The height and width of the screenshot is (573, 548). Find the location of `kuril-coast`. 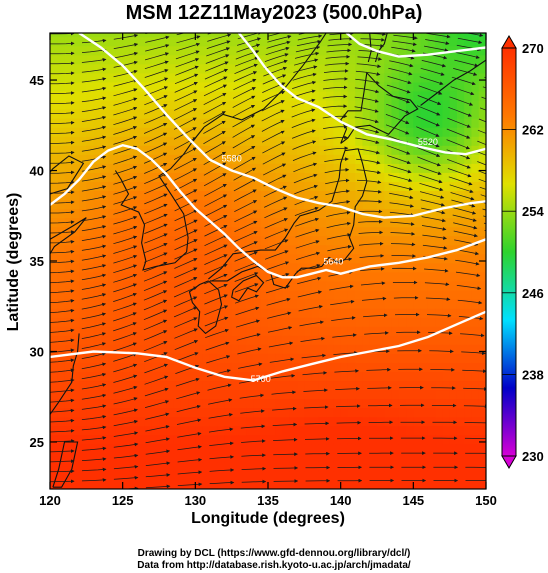

kuril-coast is located at coordinates (453, 82).